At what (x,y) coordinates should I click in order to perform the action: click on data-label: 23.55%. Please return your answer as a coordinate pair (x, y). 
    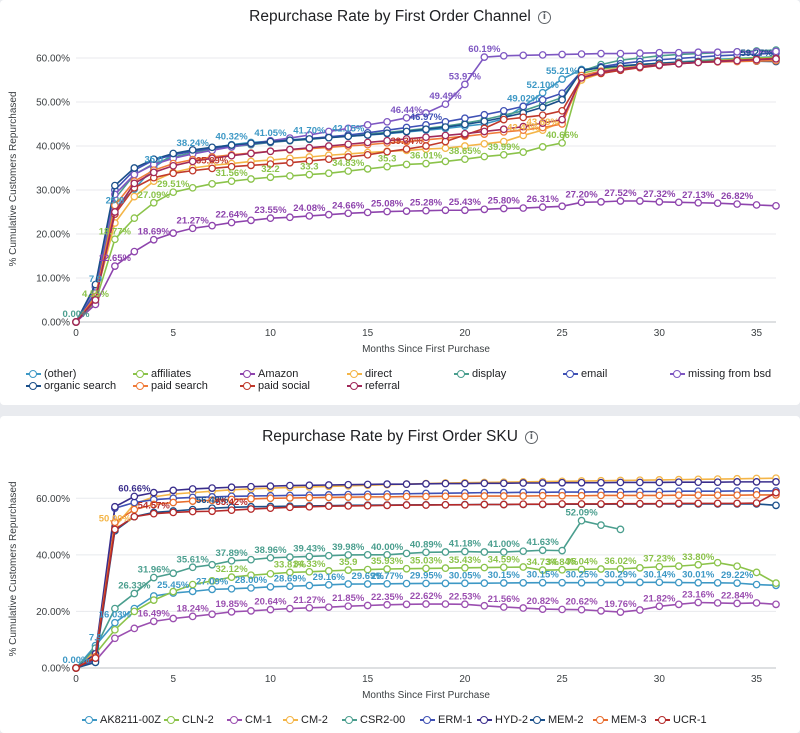
    Looking at the image, I should click on (270, 210).